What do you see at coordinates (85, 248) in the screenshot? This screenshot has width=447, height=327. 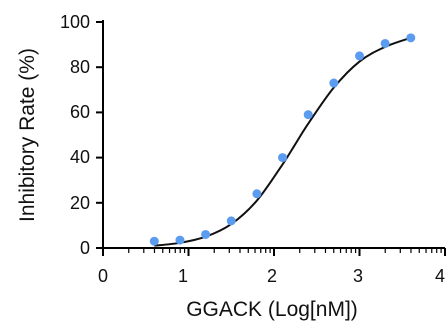 I see `y-tick-label-0: 0` at bounding box center [85, 248].